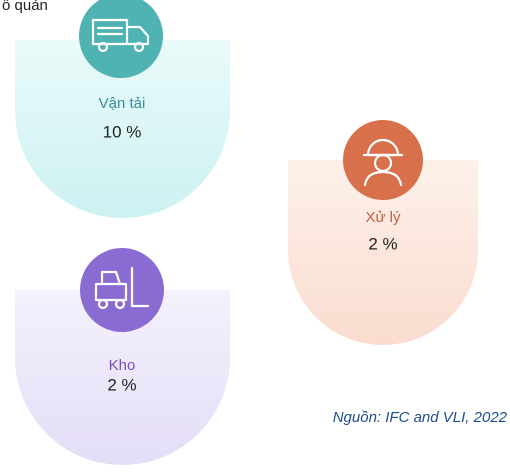 Image resolution: width=510 pixels, height=473 pixels. Describe the element at coordinates (25, 7) in the screenshot. I see `header-title: ổ quản` at that location.